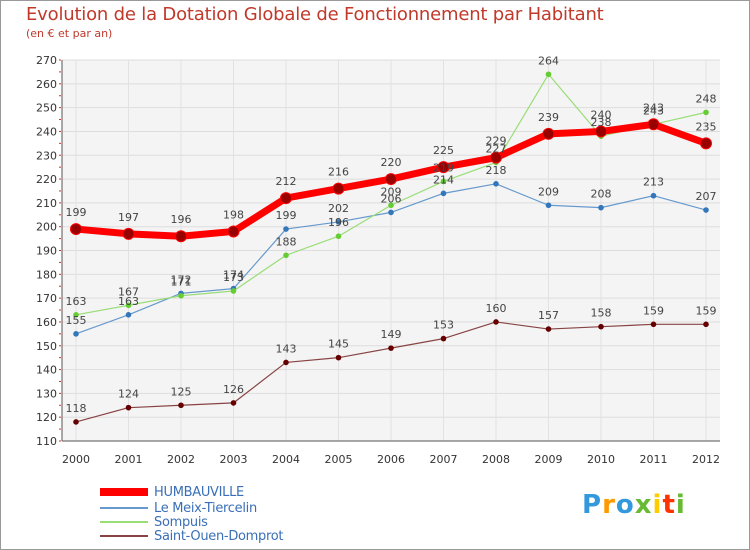 The width and height of the screenshot is (750, 550). What do you see at coordinates (46, 60) in the screenshot?
I see `y-tick-label: 270` at bounding box center [46, 60].